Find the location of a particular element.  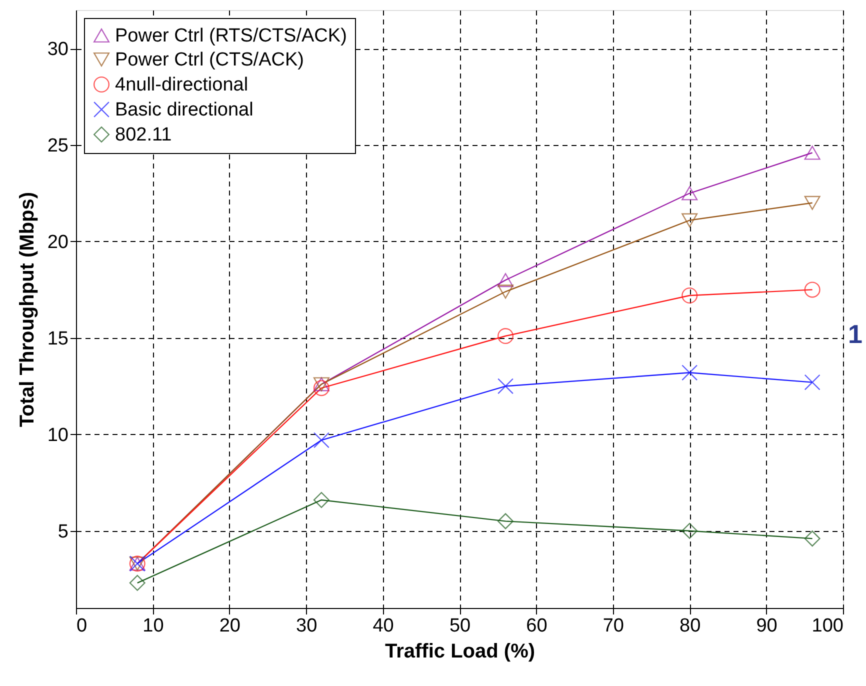

x-tick-label: 60 is located at coordinates (537, 626).